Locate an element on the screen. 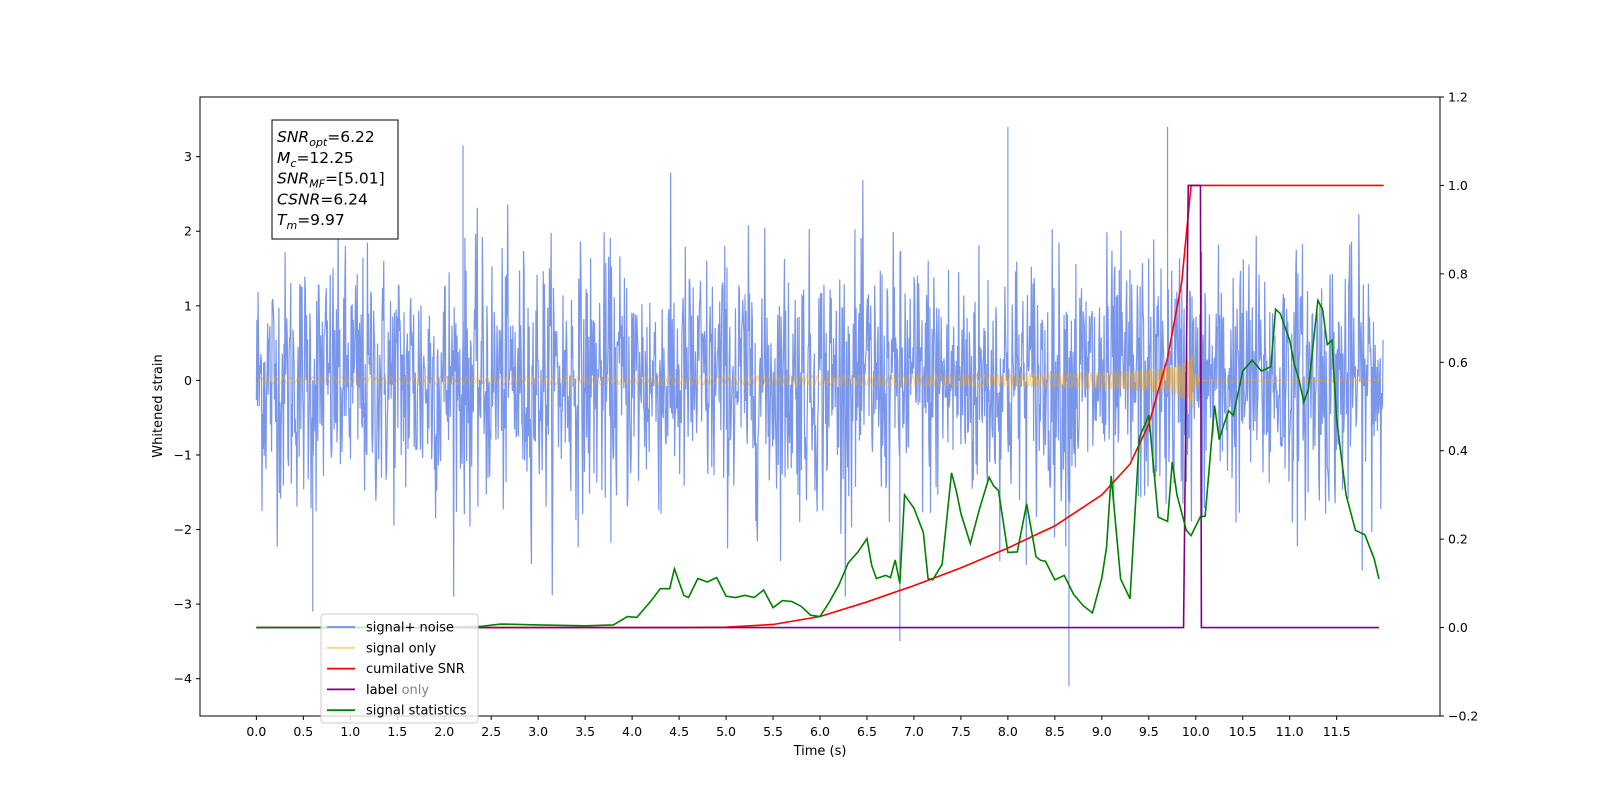 The width and height of the screenshot is (1600, 800). x-tick-label: 9.0 is located at coordinates (1102, 731).